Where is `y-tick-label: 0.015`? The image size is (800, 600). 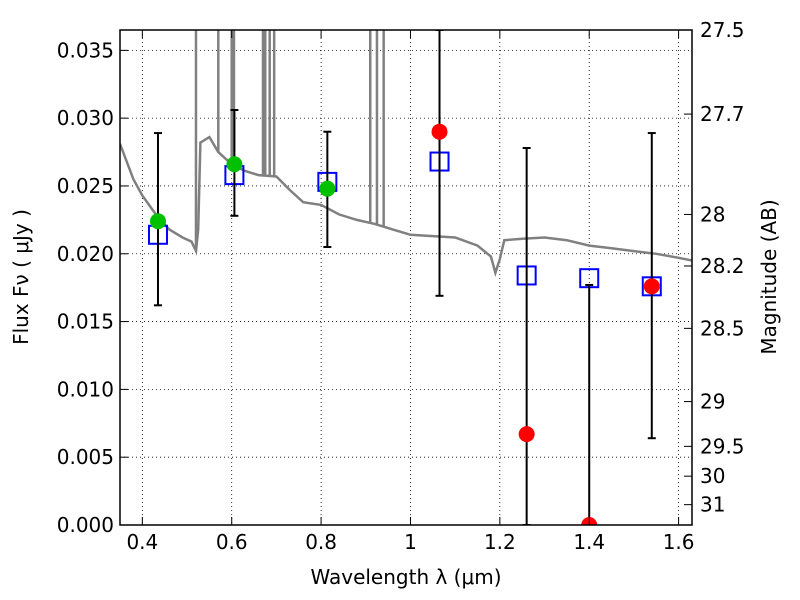
y-tick-label: 0.015 is located at coordinates (85, 322).